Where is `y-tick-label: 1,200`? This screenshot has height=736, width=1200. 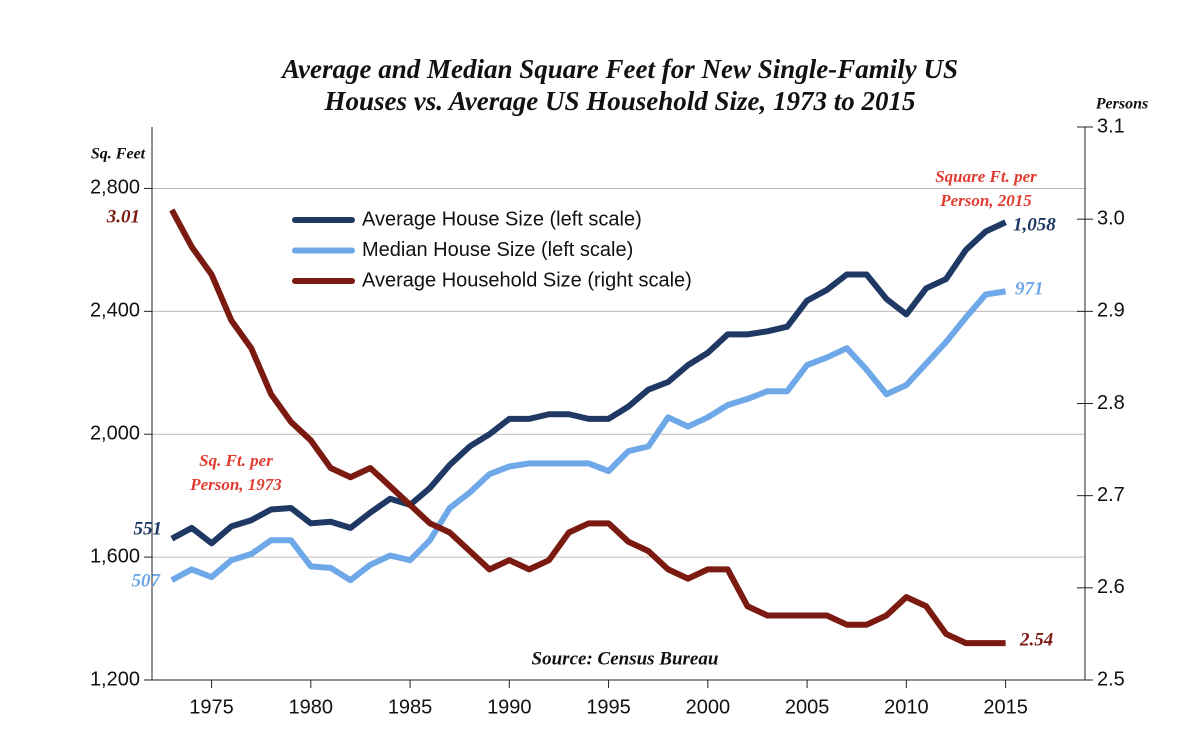
y-tick-label: 1,200 is located at coordinates (115, 679).